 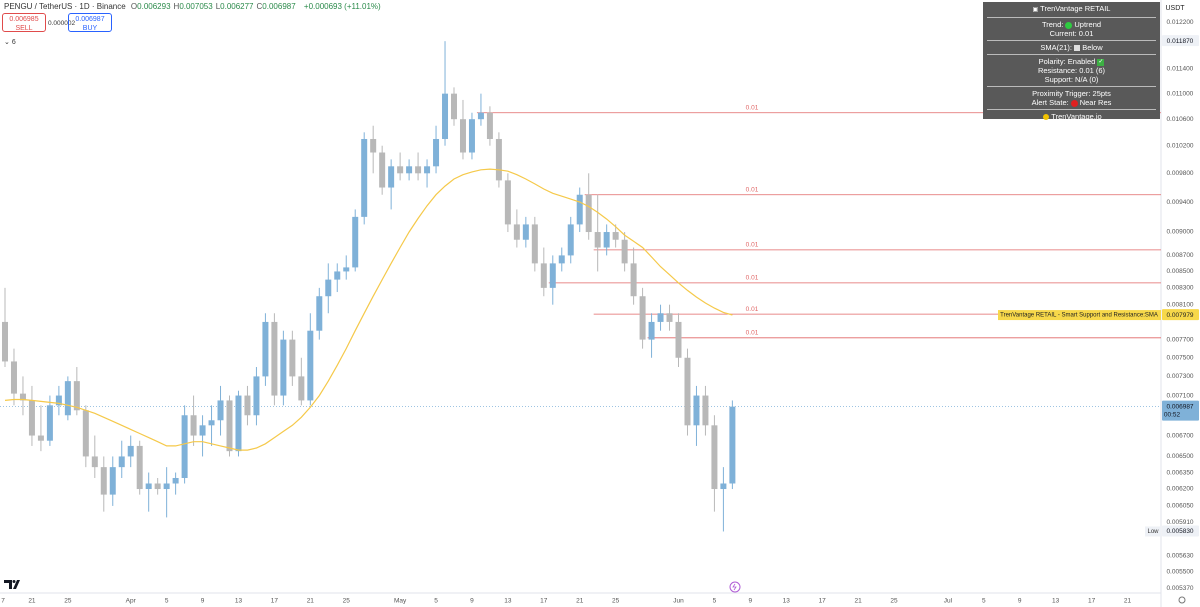 What do you see at coordinates (1179, 489) in the screenshot?
I see `y-tick-label: 0.006200` at bounding box center [1179, 489].